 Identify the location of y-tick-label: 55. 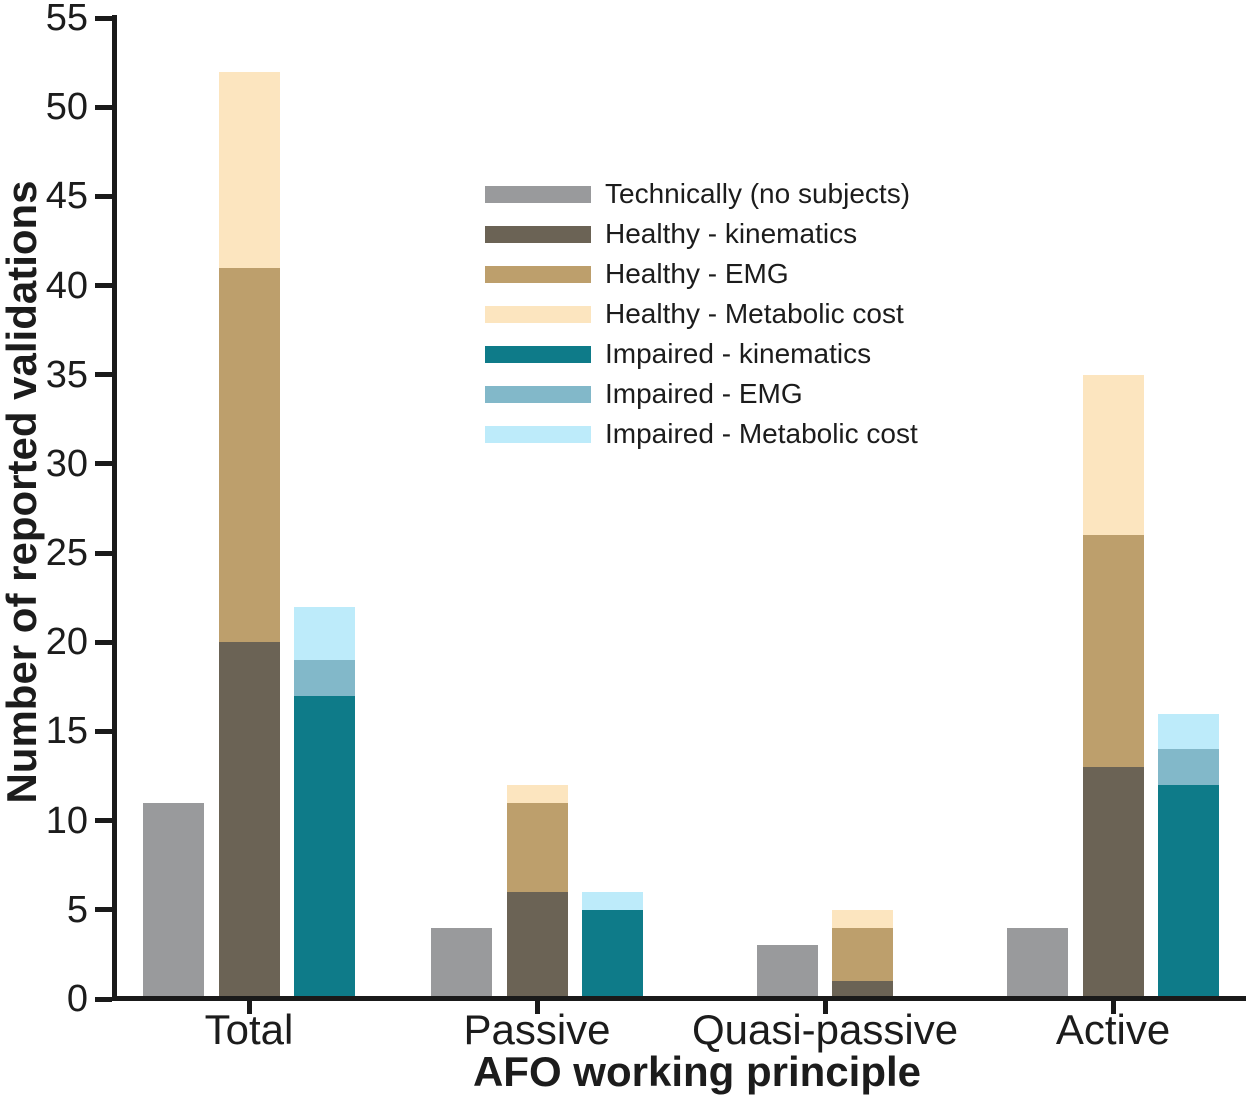
(66, 19).